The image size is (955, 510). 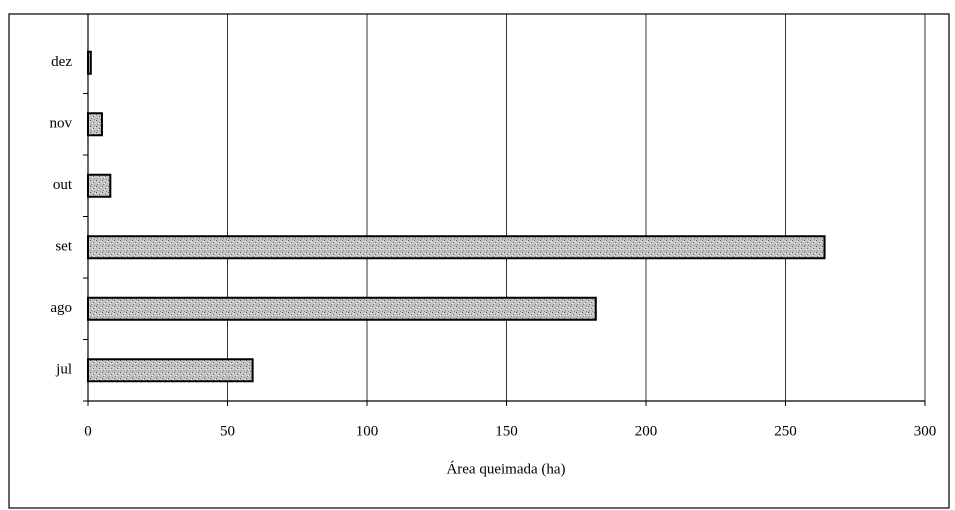 I want to click on x-tick-label: 50, so click(x=227, y=431).